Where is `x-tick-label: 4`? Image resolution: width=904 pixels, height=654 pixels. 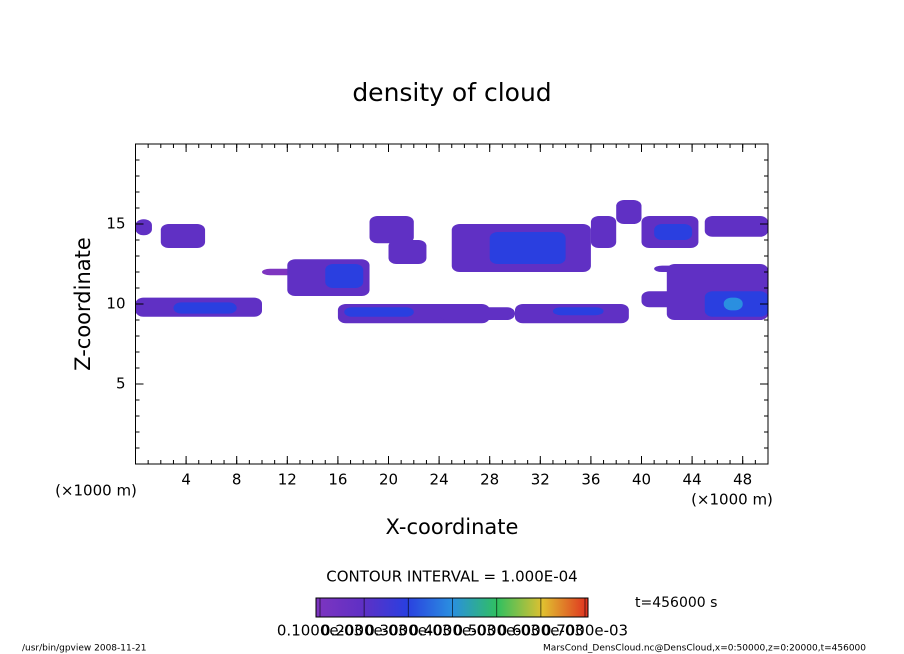 x-tick-label: 4 is located at coordinates (186, 480).